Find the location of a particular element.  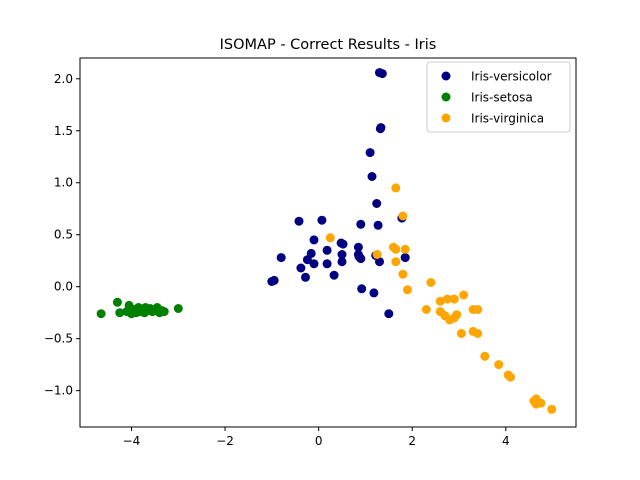

x-axis: −4 −2 0 2 4 is located at coordinates (316, 437).